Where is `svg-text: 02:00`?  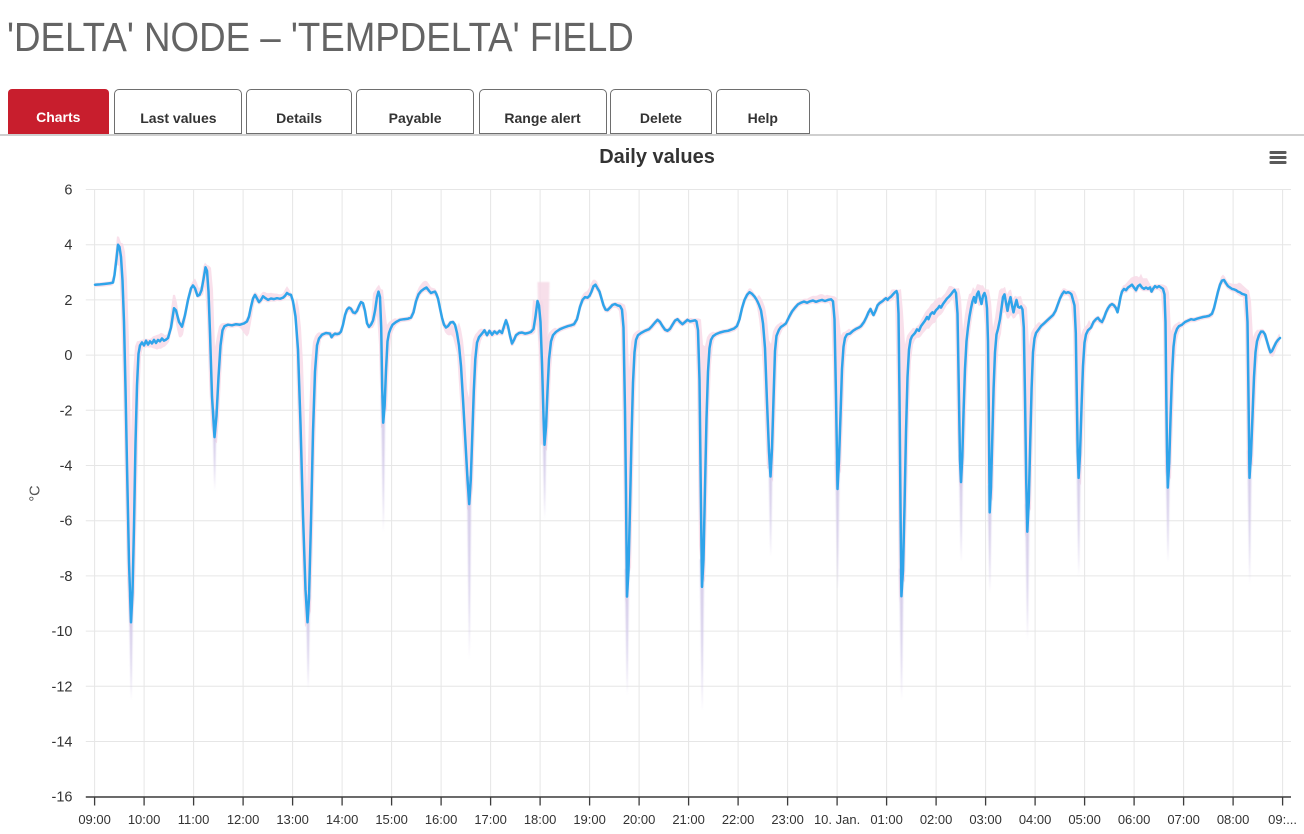
svg-text: 02:00 is located at coordinates (936, 819).